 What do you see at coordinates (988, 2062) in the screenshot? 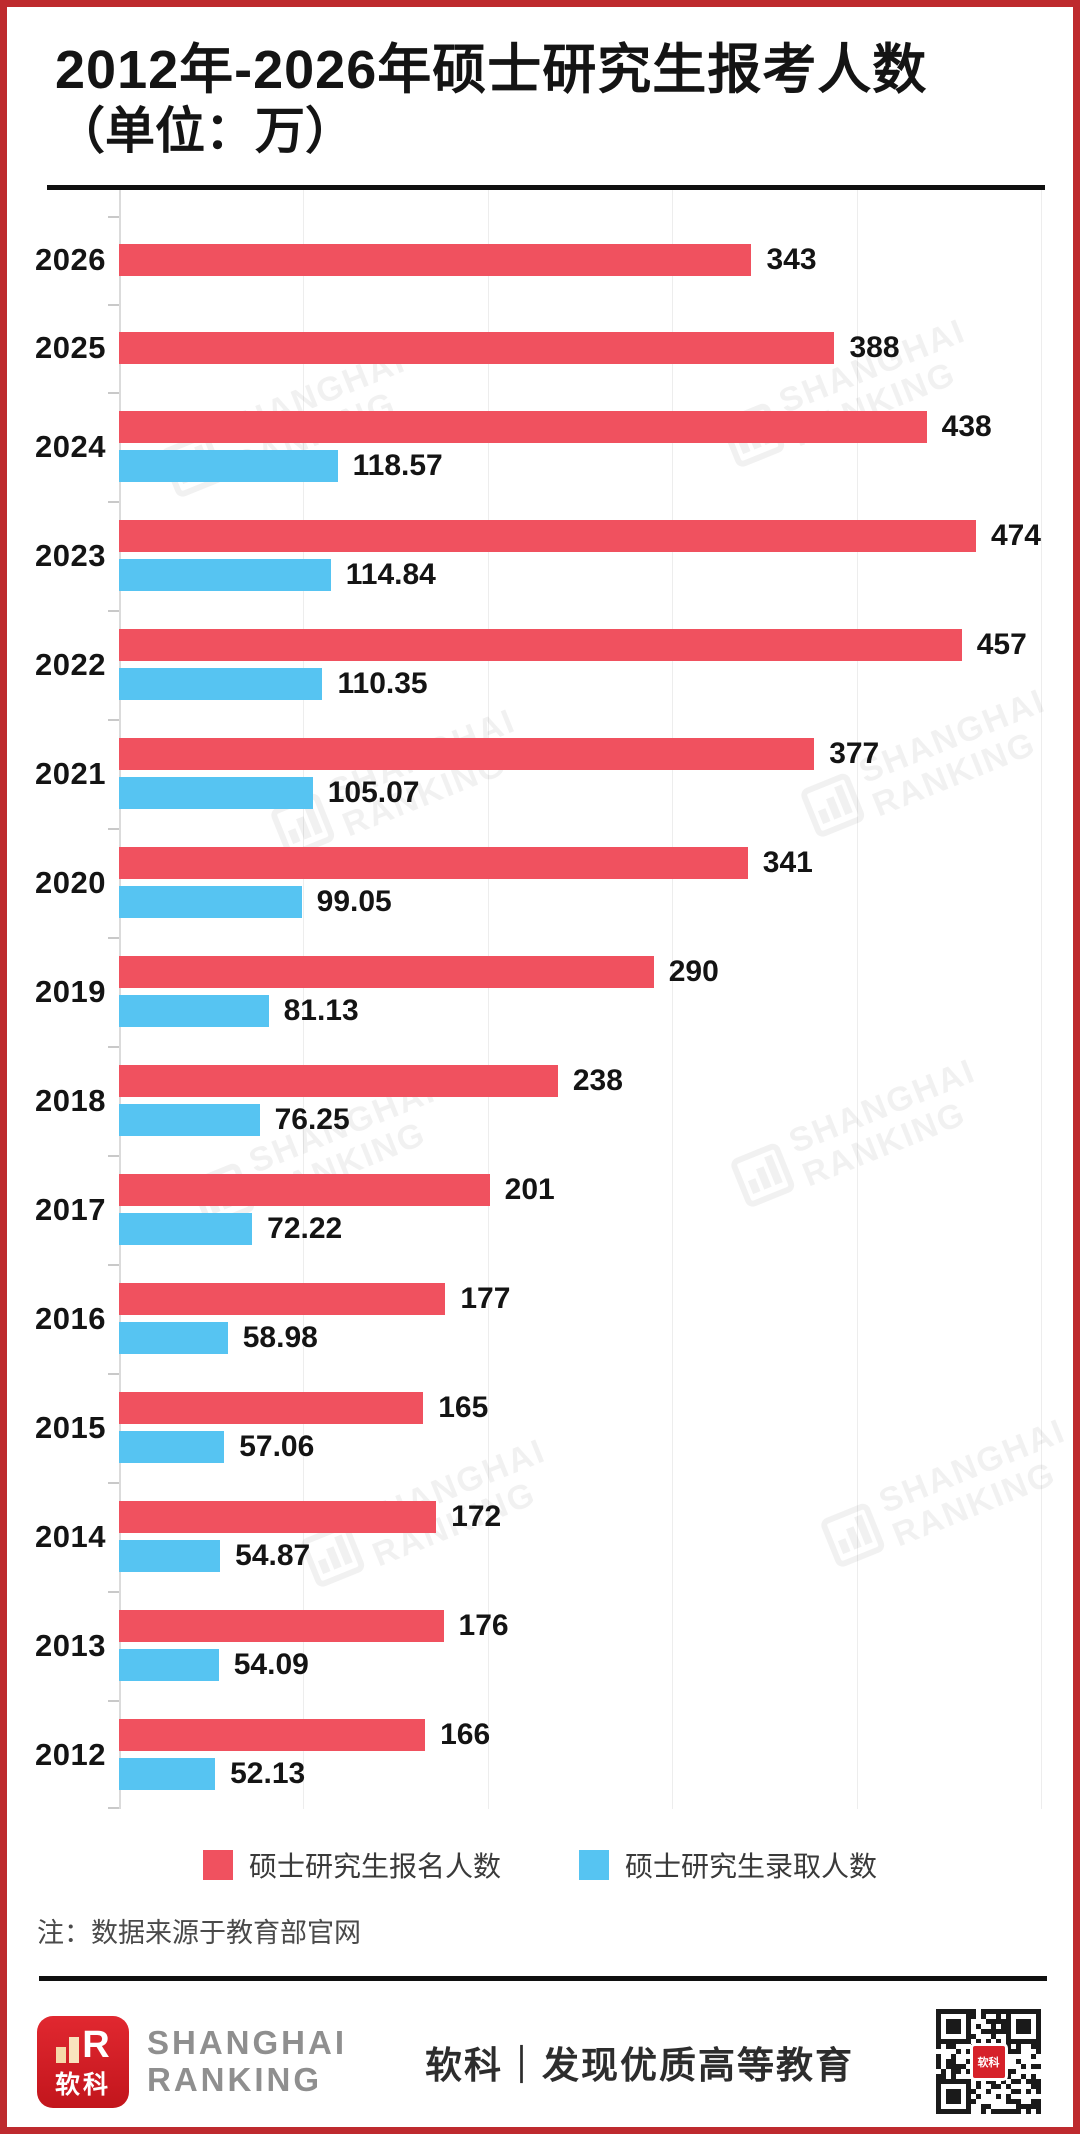
I see `qr-code-icon: 软科` at bounding box center [988, 2062].